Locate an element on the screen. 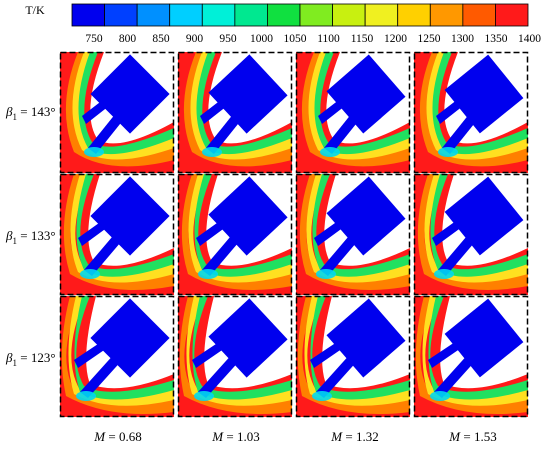 This screenshot has height=454, width=550. column-label-4: M = 1.53 is located at coordinates (472, 436).